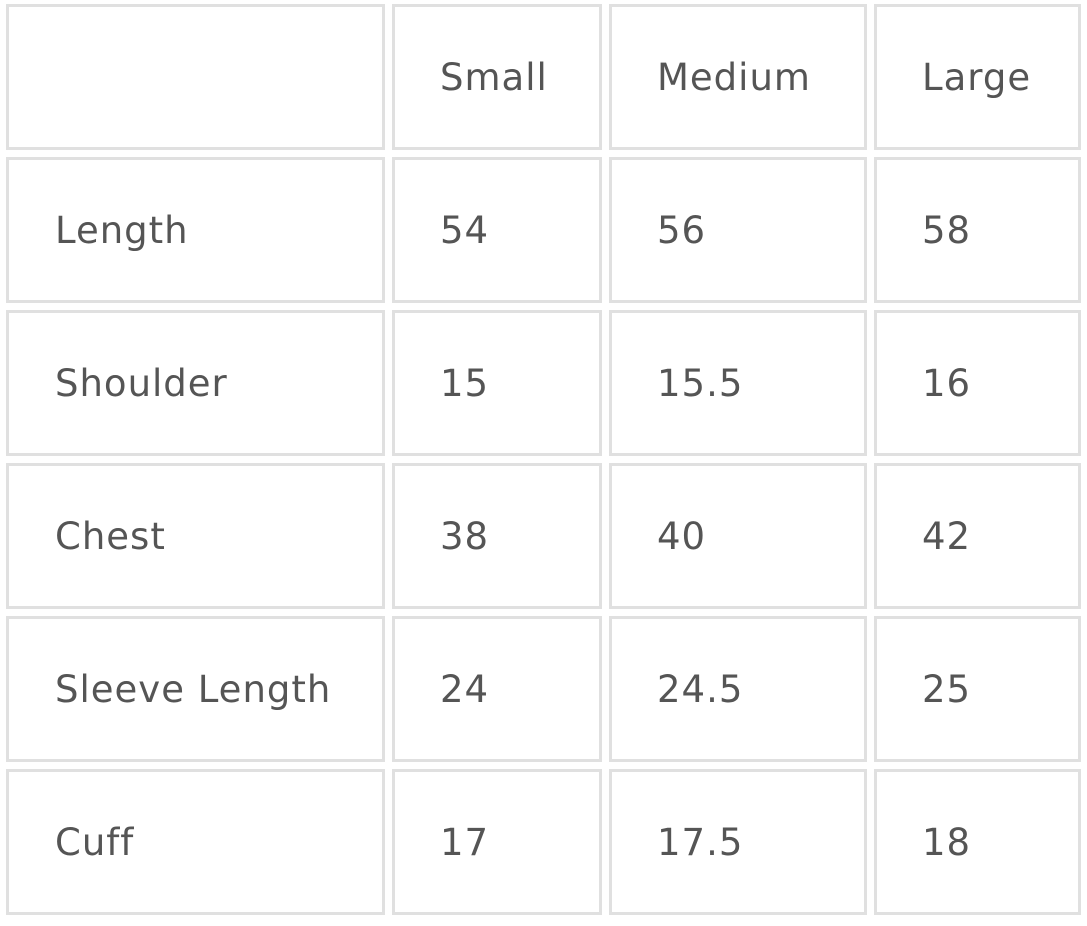 The width and height of the screenshot is (1087, 926). What do you see at coordinates (977, 77) in the screenshot?
I see `header-cell: Large` at bounding box center [977, 77].